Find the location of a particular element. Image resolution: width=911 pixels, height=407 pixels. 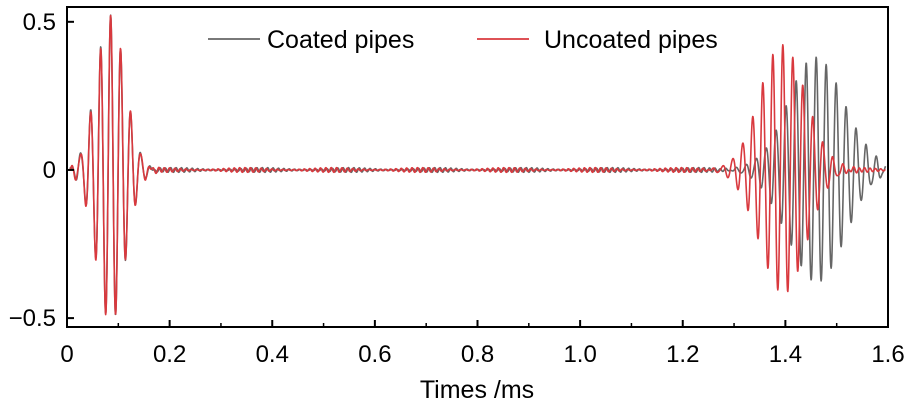

y-tick-label: 0.5 is located at coordinates (39, 22).